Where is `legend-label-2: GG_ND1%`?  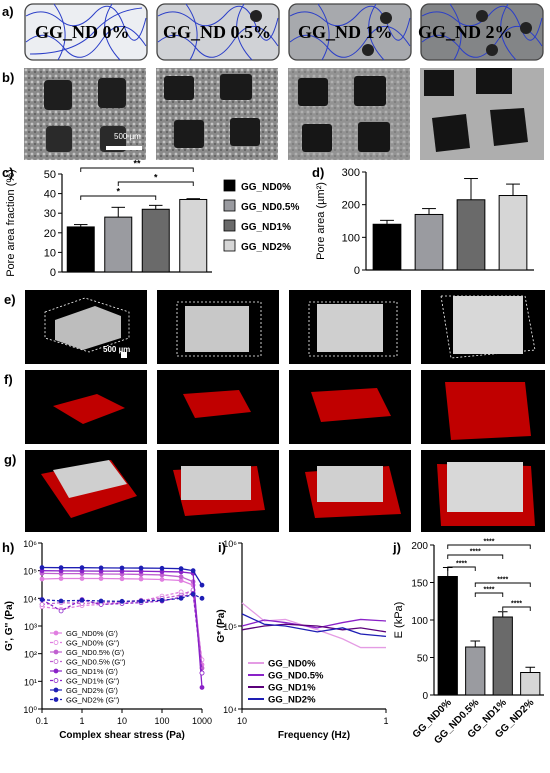
legend-label-2: GG_ND1% is located at coordinates (292, 688).